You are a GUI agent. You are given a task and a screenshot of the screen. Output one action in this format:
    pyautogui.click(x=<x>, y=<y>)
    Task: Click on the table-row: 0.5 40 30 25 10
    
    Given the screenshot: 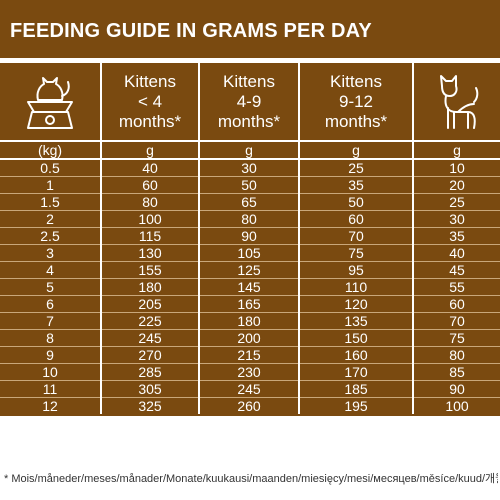 What is the action you would take?
    pyautogui.click(x=250, y=168)
    